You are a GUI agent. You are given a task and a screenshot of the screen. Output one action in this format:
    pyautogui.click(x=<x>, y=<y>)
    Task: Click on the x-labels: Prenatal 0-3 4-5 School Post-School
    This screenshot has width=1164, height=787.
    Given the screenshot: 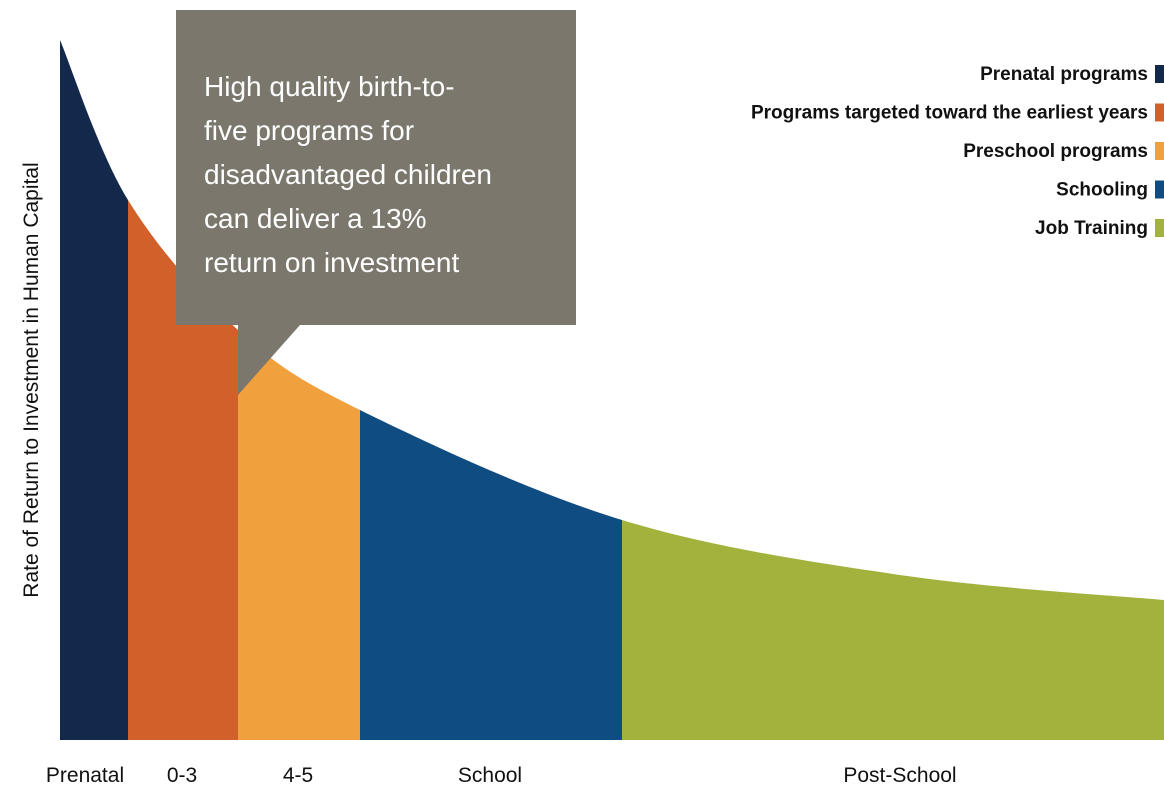 What is the action you would take?
    pyautogui.click(x=501, y=775)
    